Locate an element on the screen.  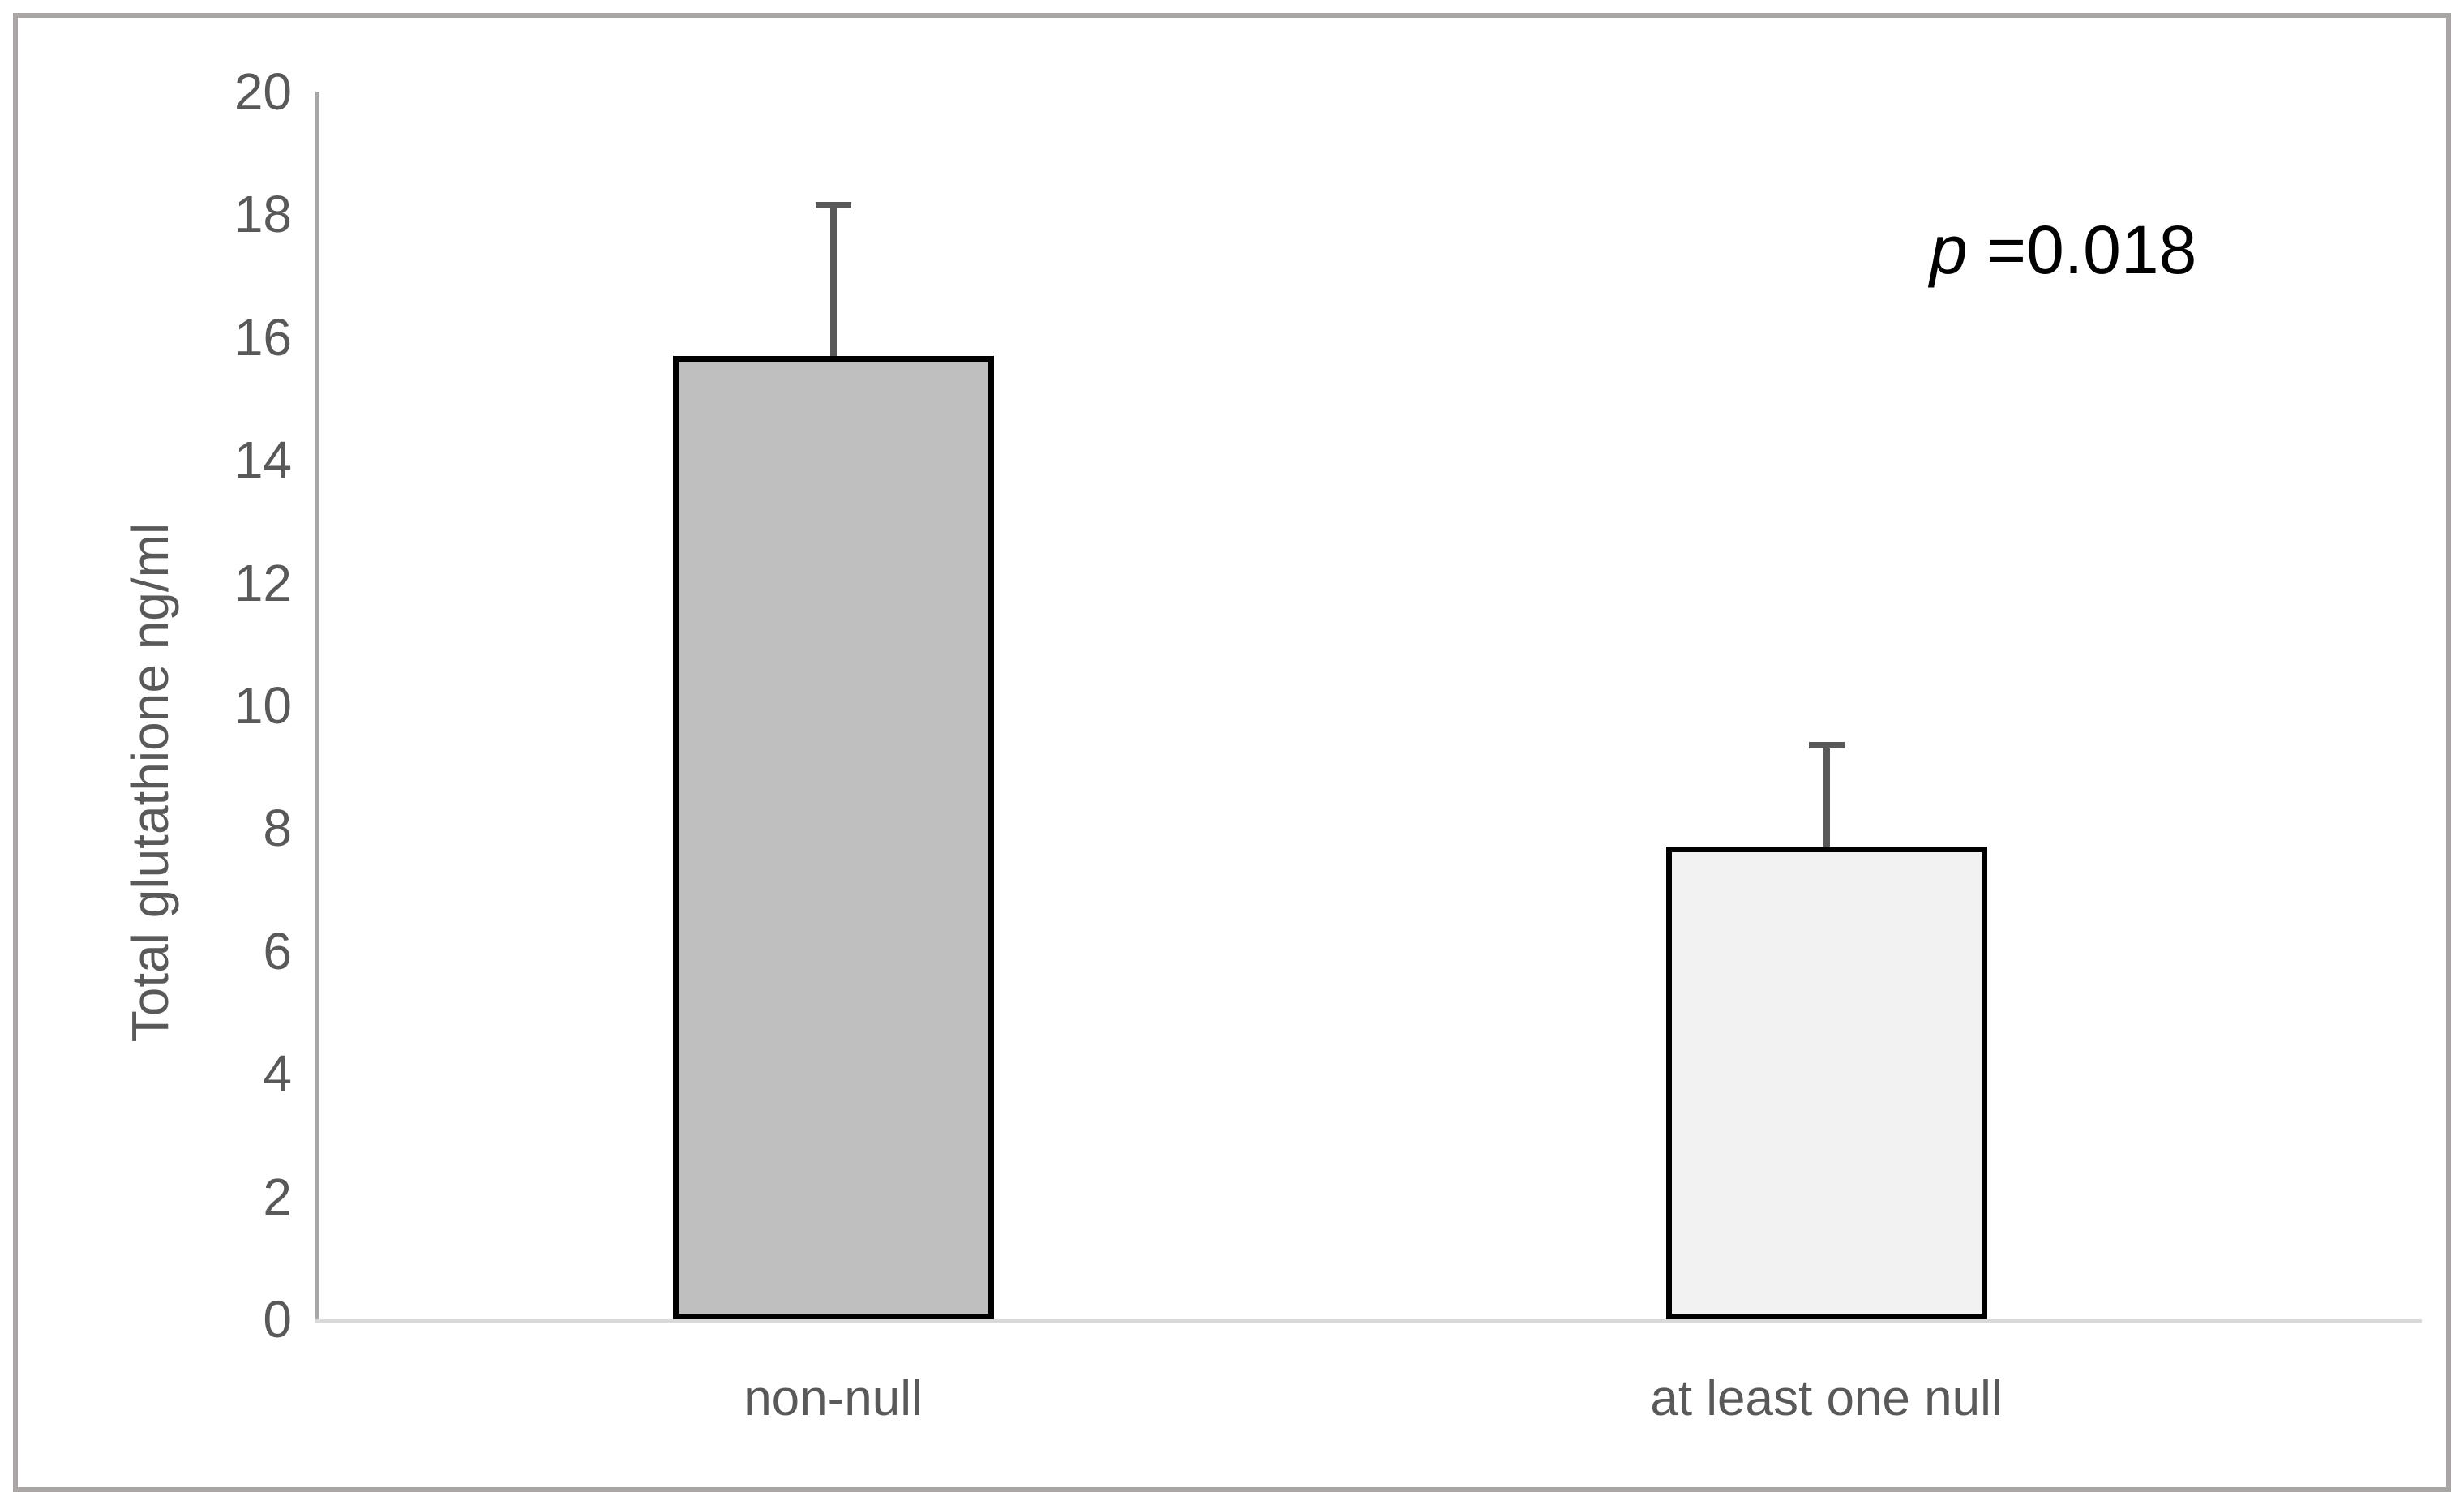
p-value-text: =0.018 is located at coordinates (2082, 250).